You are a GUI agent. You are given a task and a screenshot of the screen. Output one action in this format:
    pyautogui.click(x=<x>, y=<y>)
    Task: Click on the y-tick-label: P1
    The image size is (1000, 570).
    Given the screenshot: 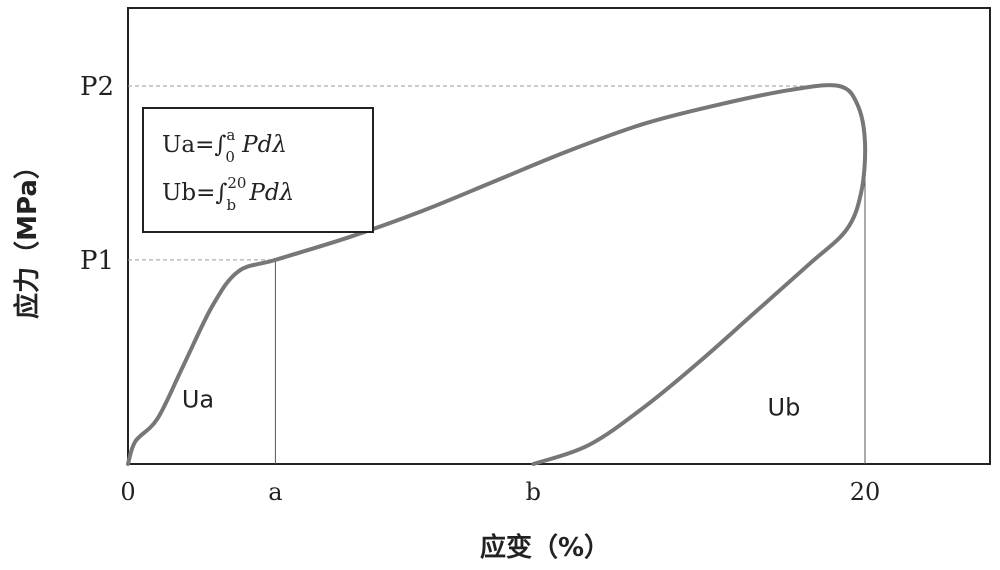 What is the action you would take?
    pyautogui.click(x=97, y=261)
    